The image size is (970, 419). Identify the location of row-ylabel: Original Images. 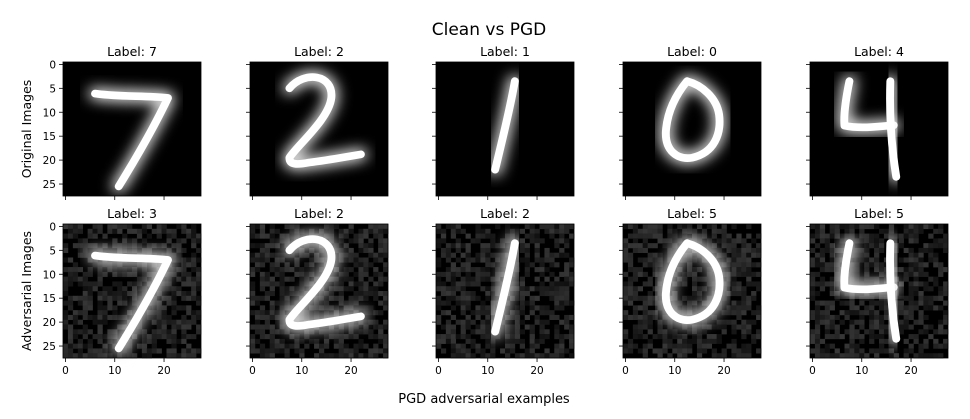
(26, 129).